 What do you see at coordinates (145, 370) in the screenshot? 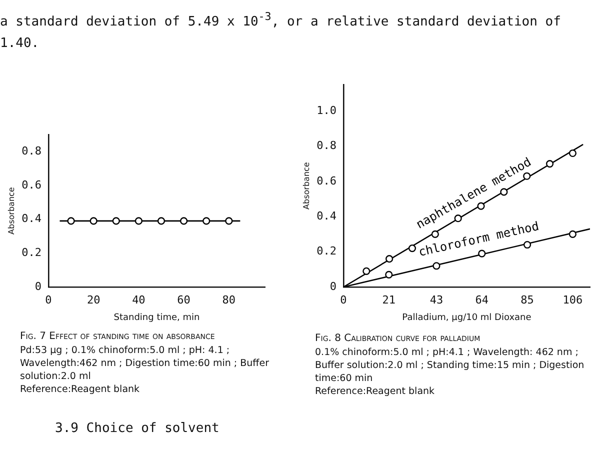
I see `text: Pd:53 μg ; 0.1% chinoform:5.0 ml ; pH: 4.1 ; Wavelength:462 nm ; Digestion time:60 min ; Buffer solution:2.0 ml Reference:Reagent blank` at bounding box center [145, 370].